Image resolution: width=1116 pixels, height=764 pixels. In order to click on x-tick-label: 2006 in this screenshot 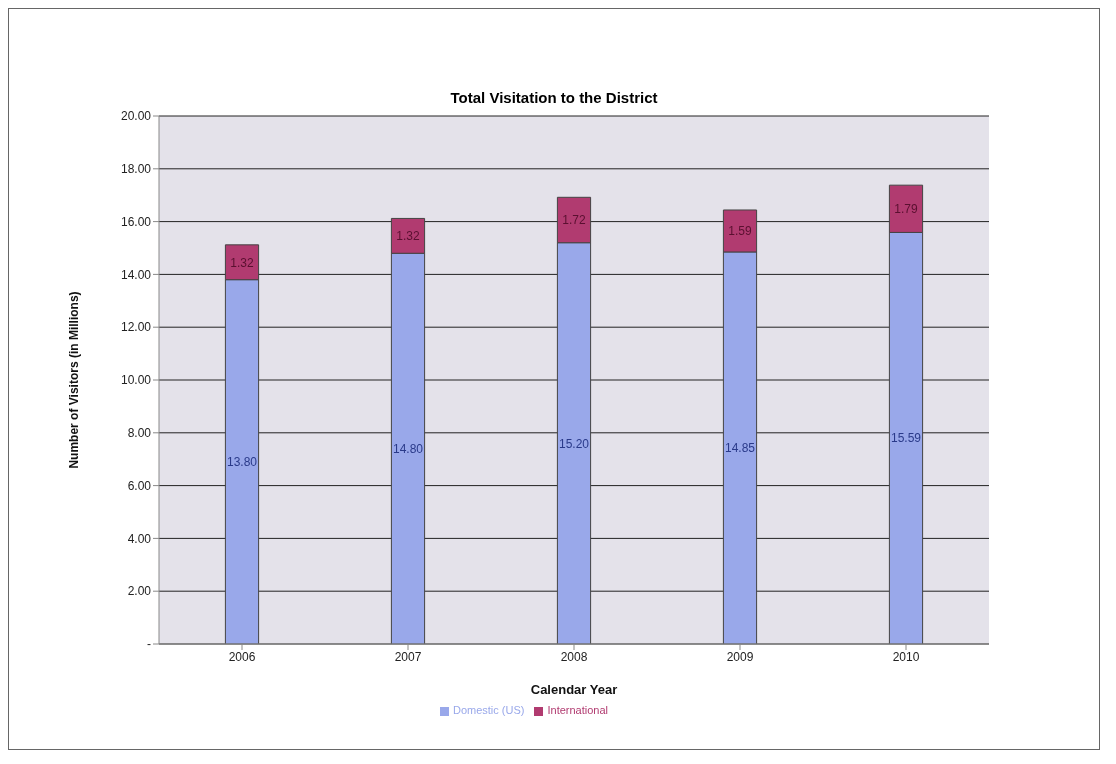, I will do `click(242, 656)`.